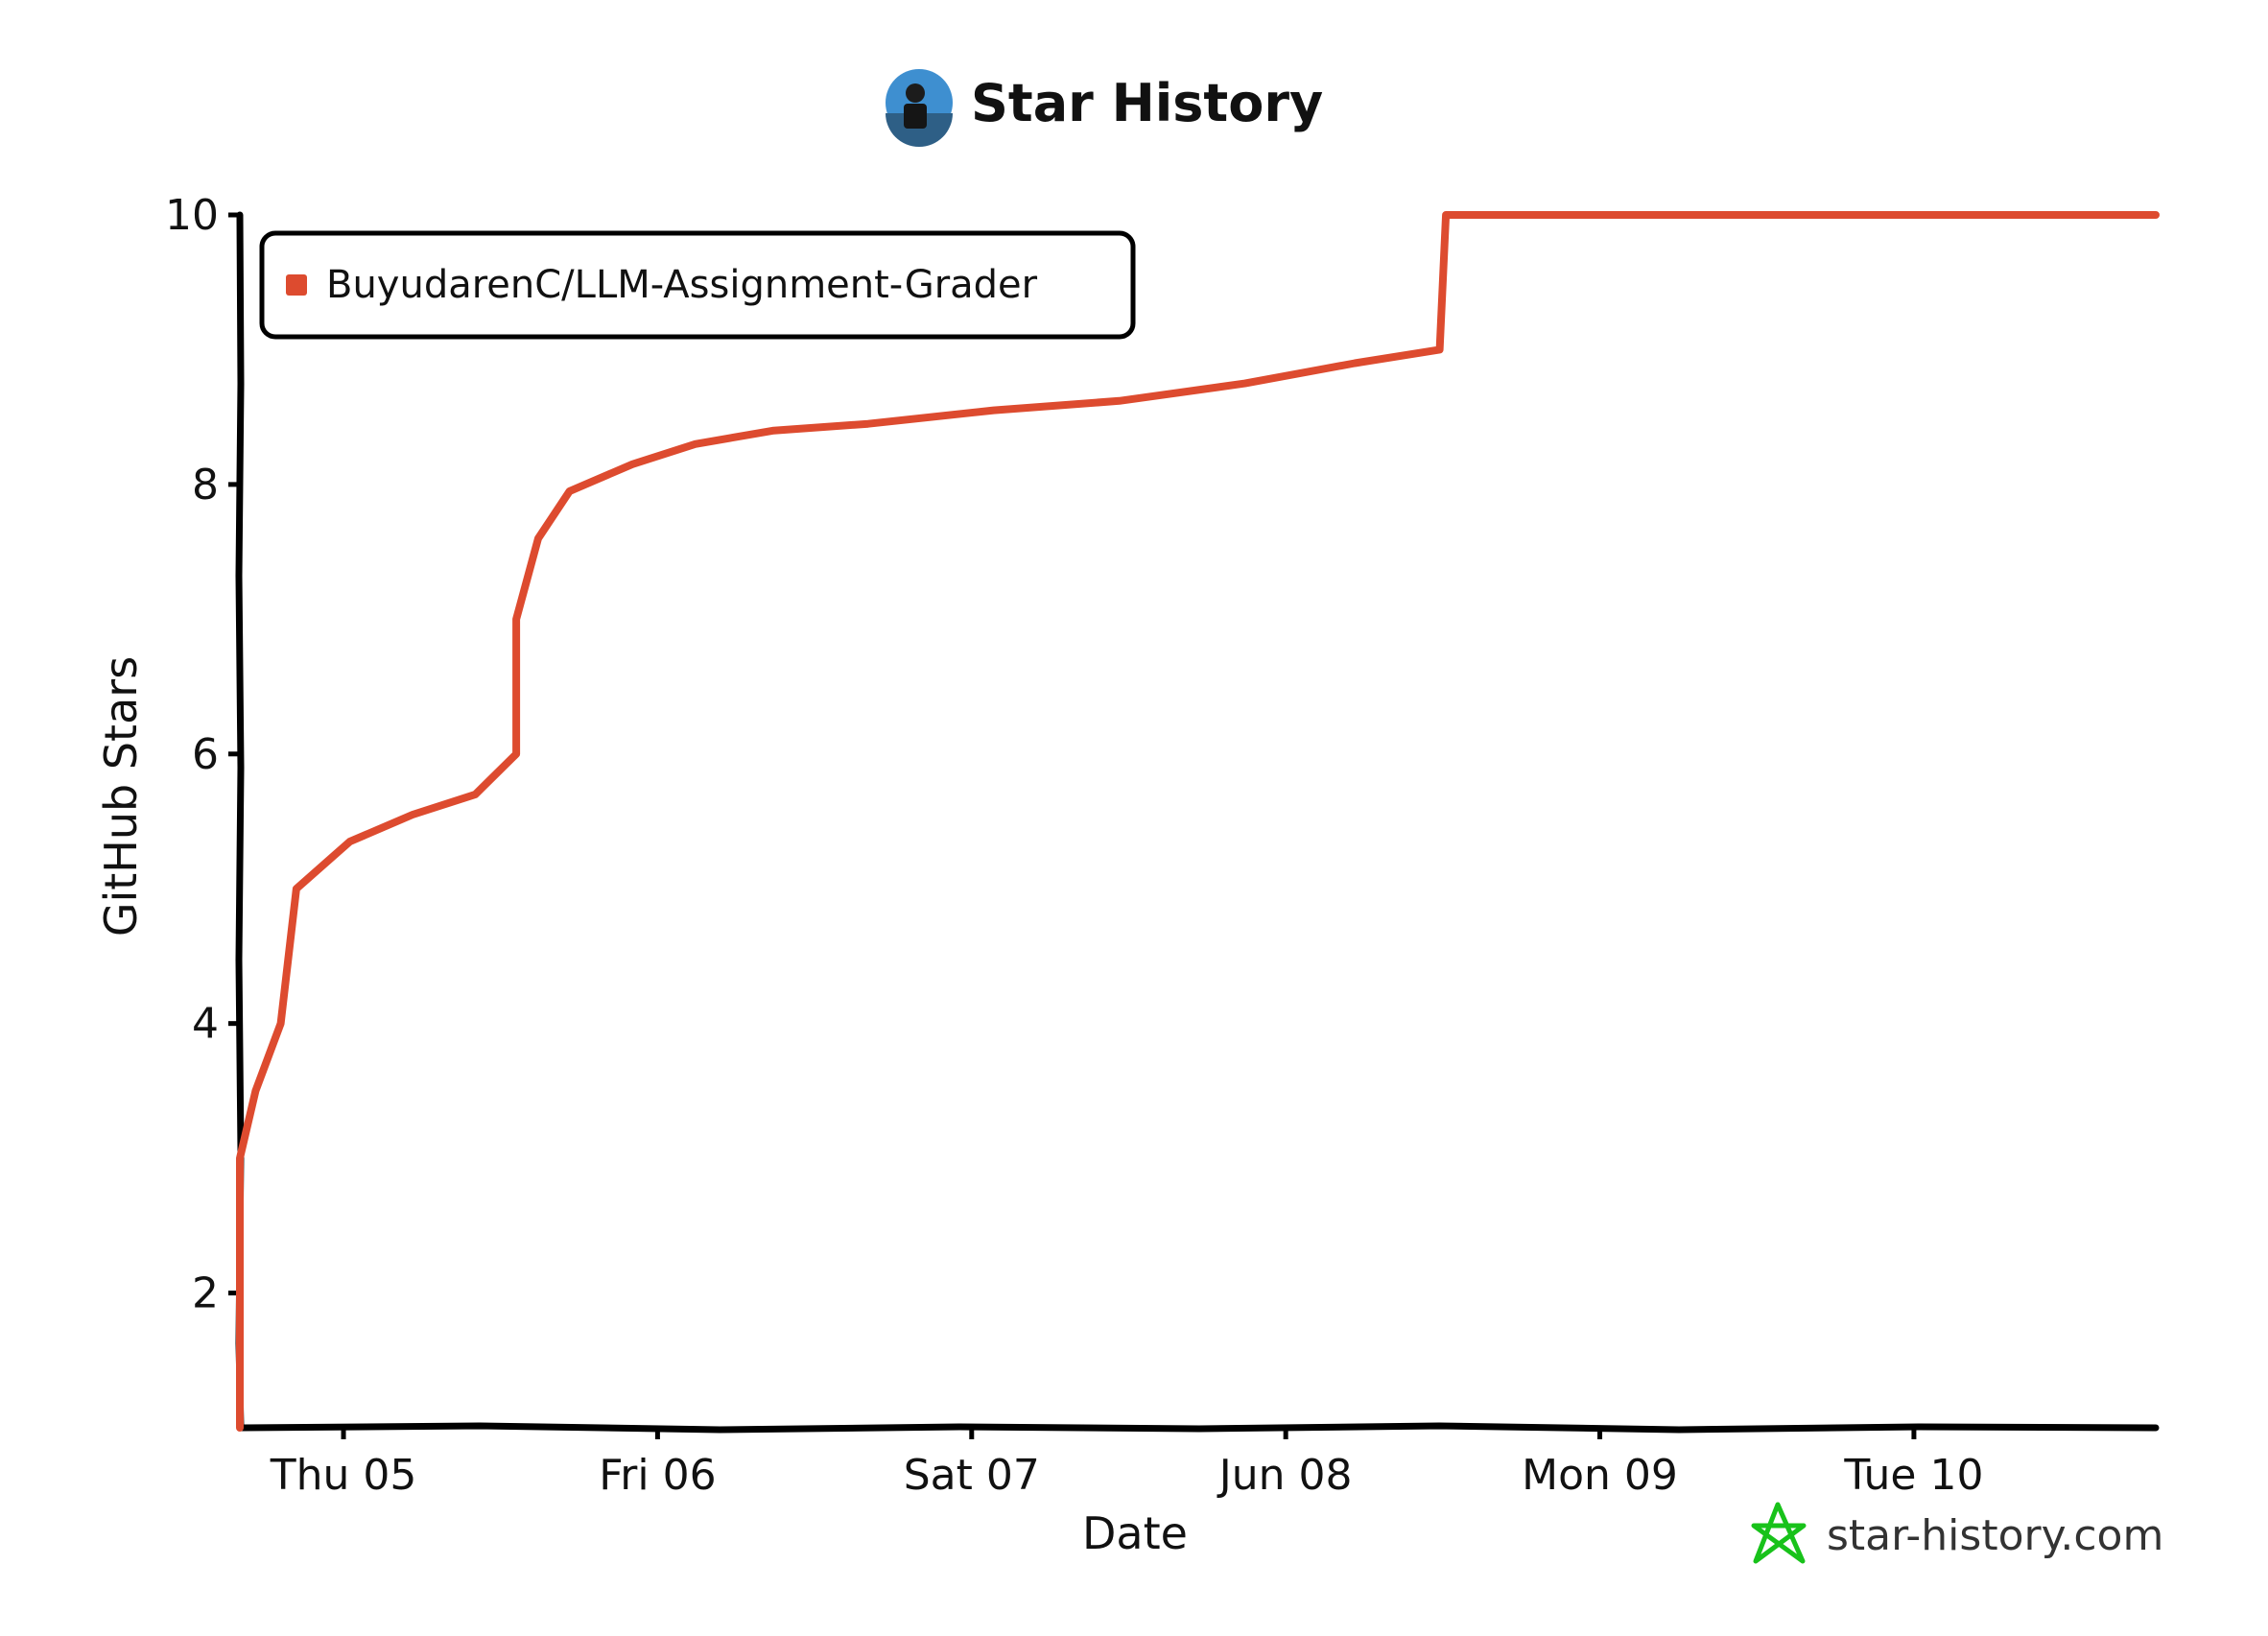  I want to click on legend-box, so click(697, 285).